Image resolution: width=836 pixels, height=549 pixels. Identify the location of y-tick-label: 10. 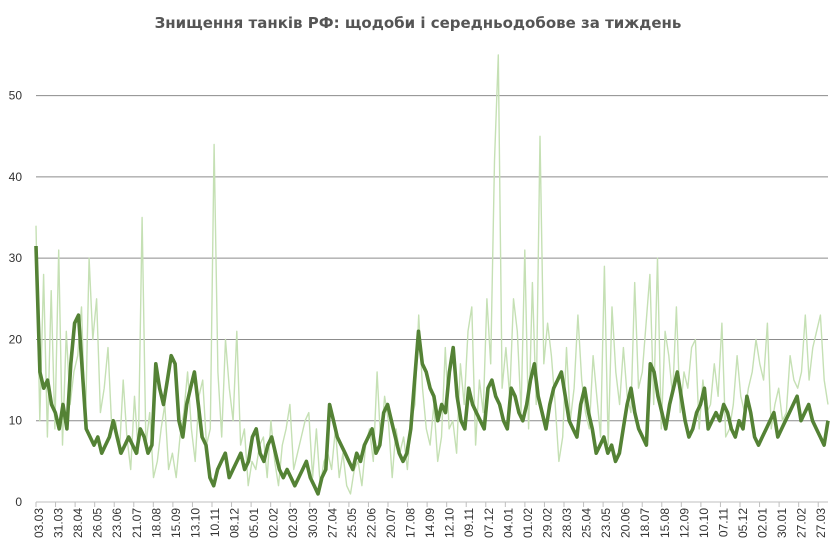
(16, 421).